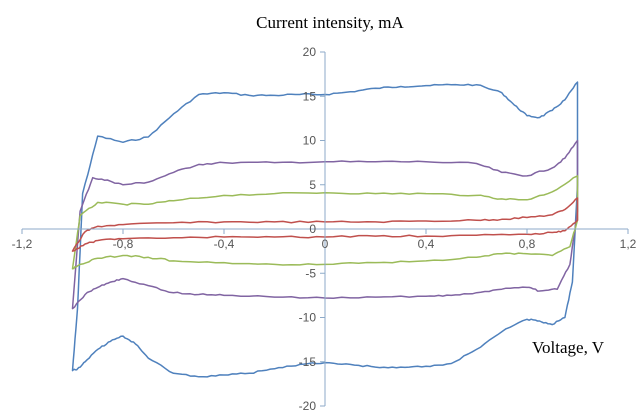 The width and height of the screenshot is (642, 414). What do you see at coordinates (628, 244) in the screenshot?
I see `x-tick-label: 1,2` at bounding box center [628, 244].